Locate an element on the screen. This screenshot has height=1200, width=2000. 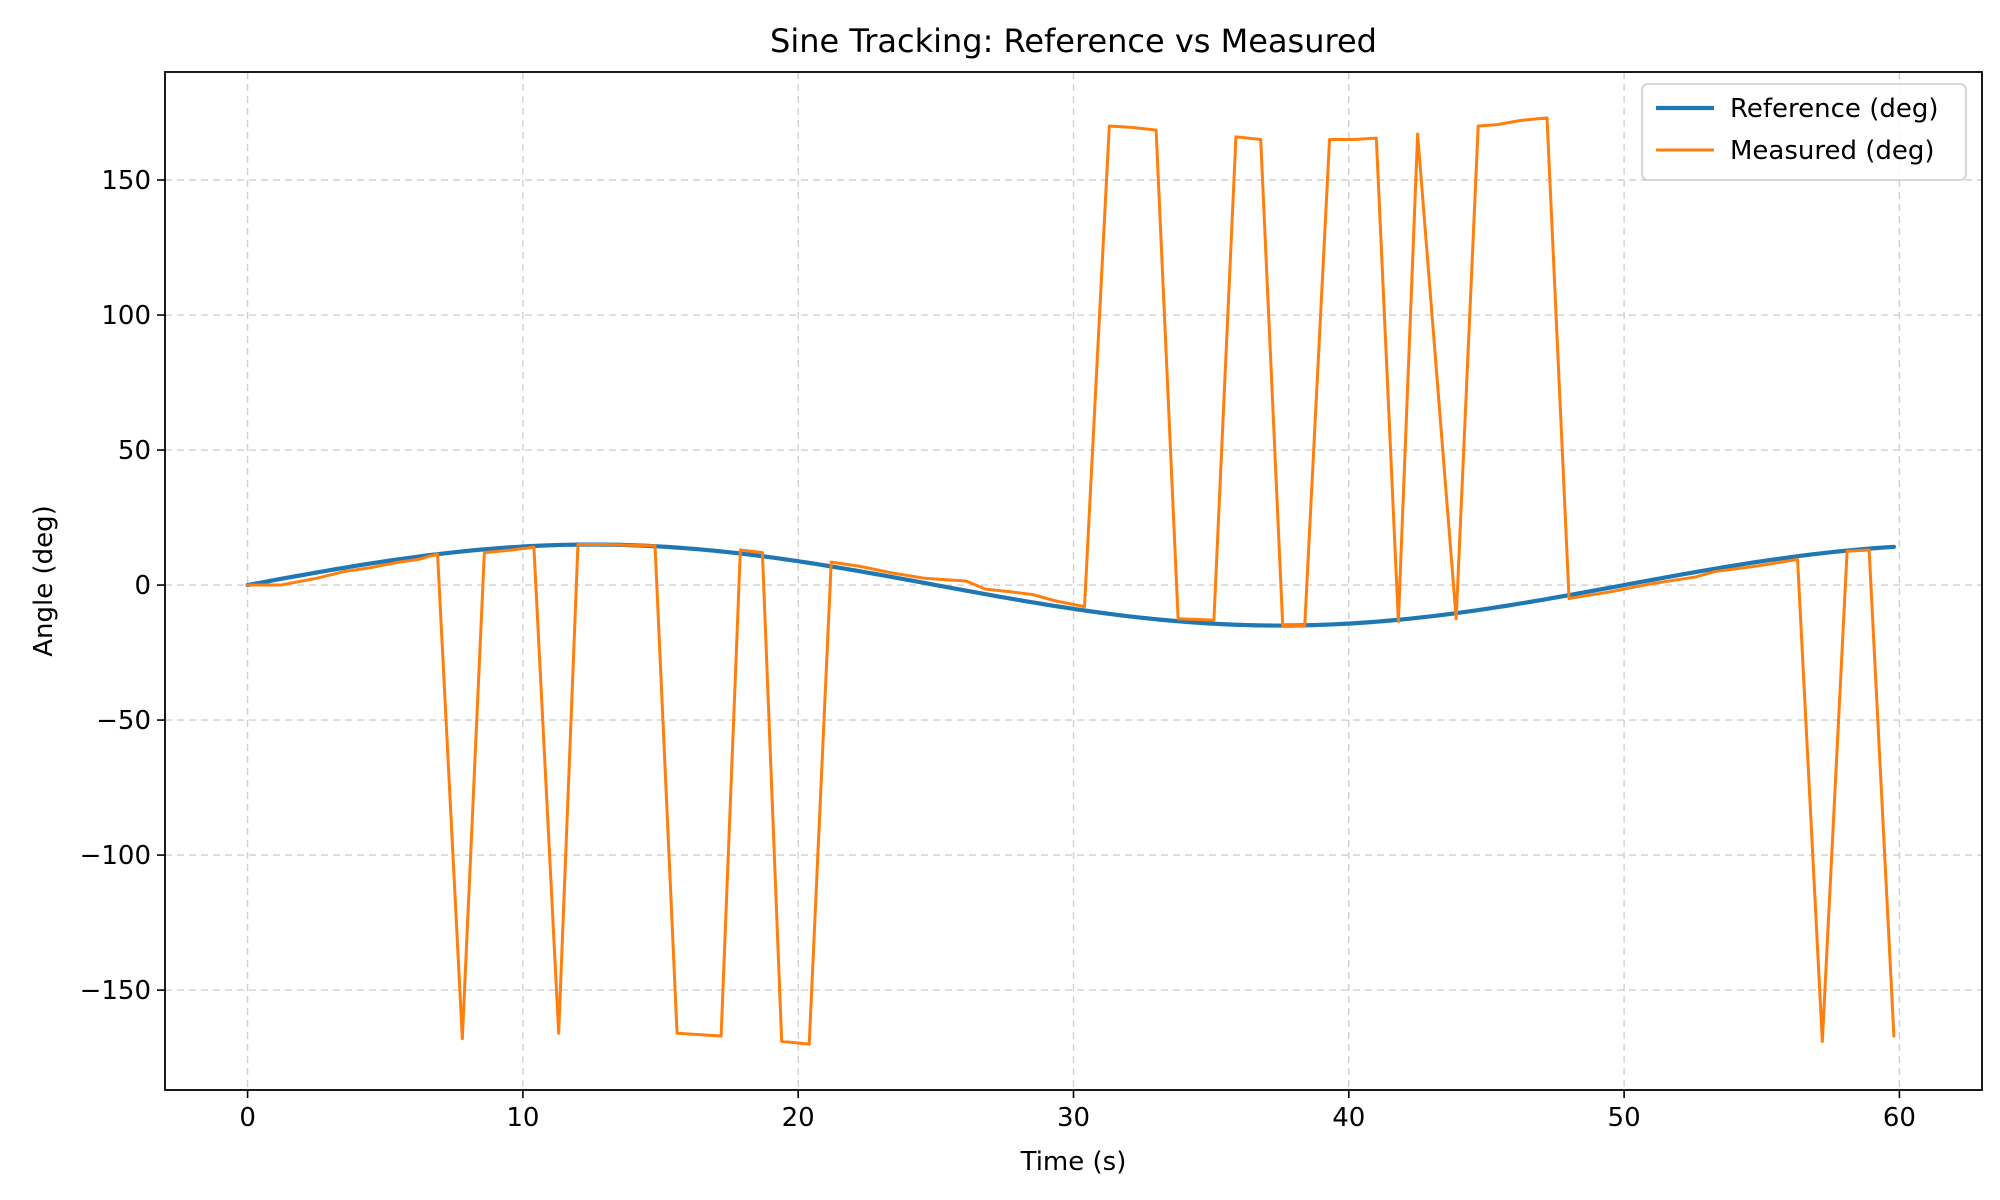
y-axis-label: Angle (deg) is located at coordinates (44, 581).